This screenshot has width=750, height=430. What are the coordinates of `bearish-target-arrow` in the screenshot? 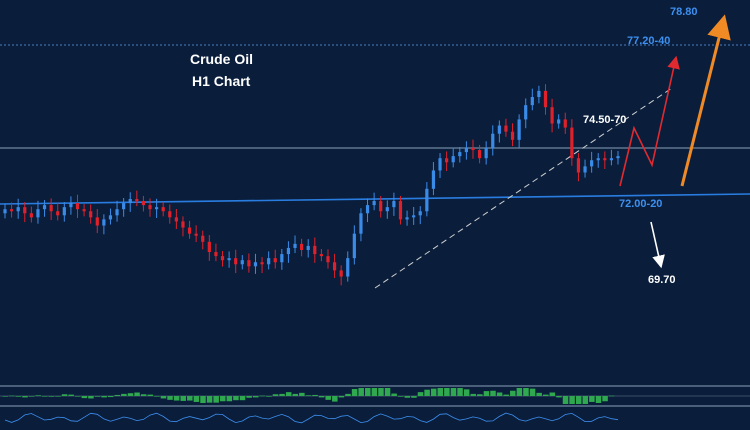 It's located at (657, 245).